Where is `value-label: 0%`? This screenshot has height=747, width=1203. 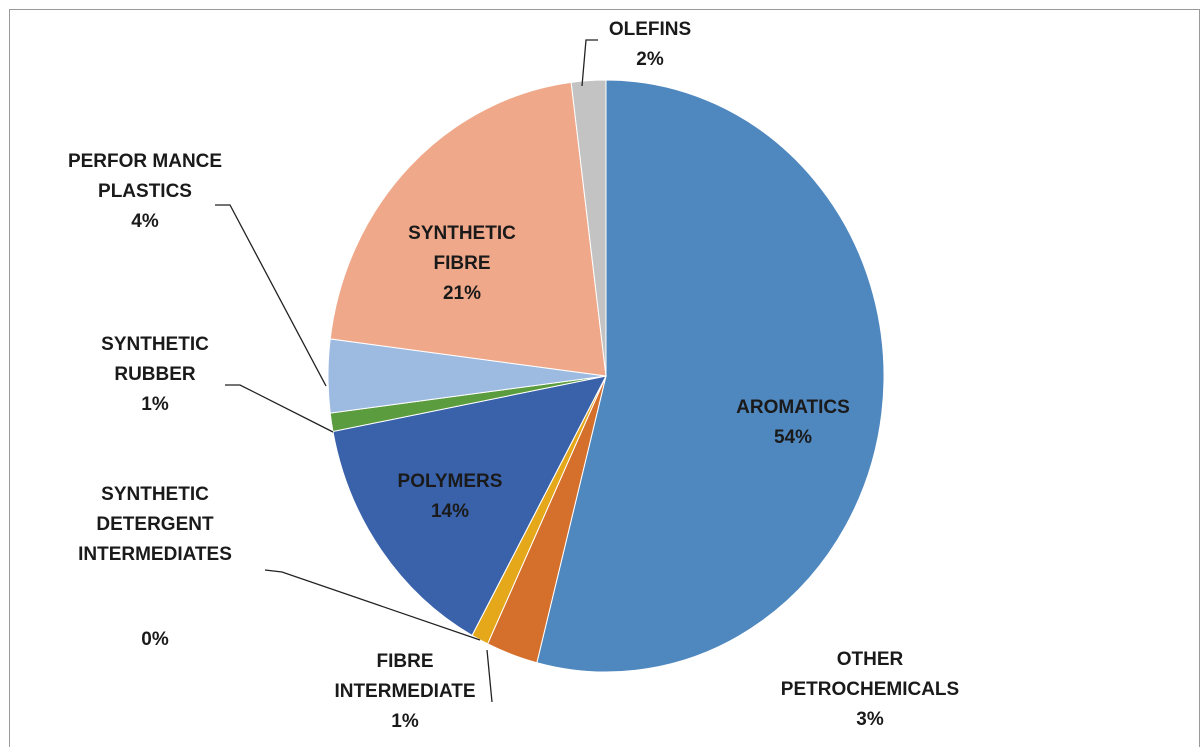
value-label: 0% is located at coordinates (155, 639).